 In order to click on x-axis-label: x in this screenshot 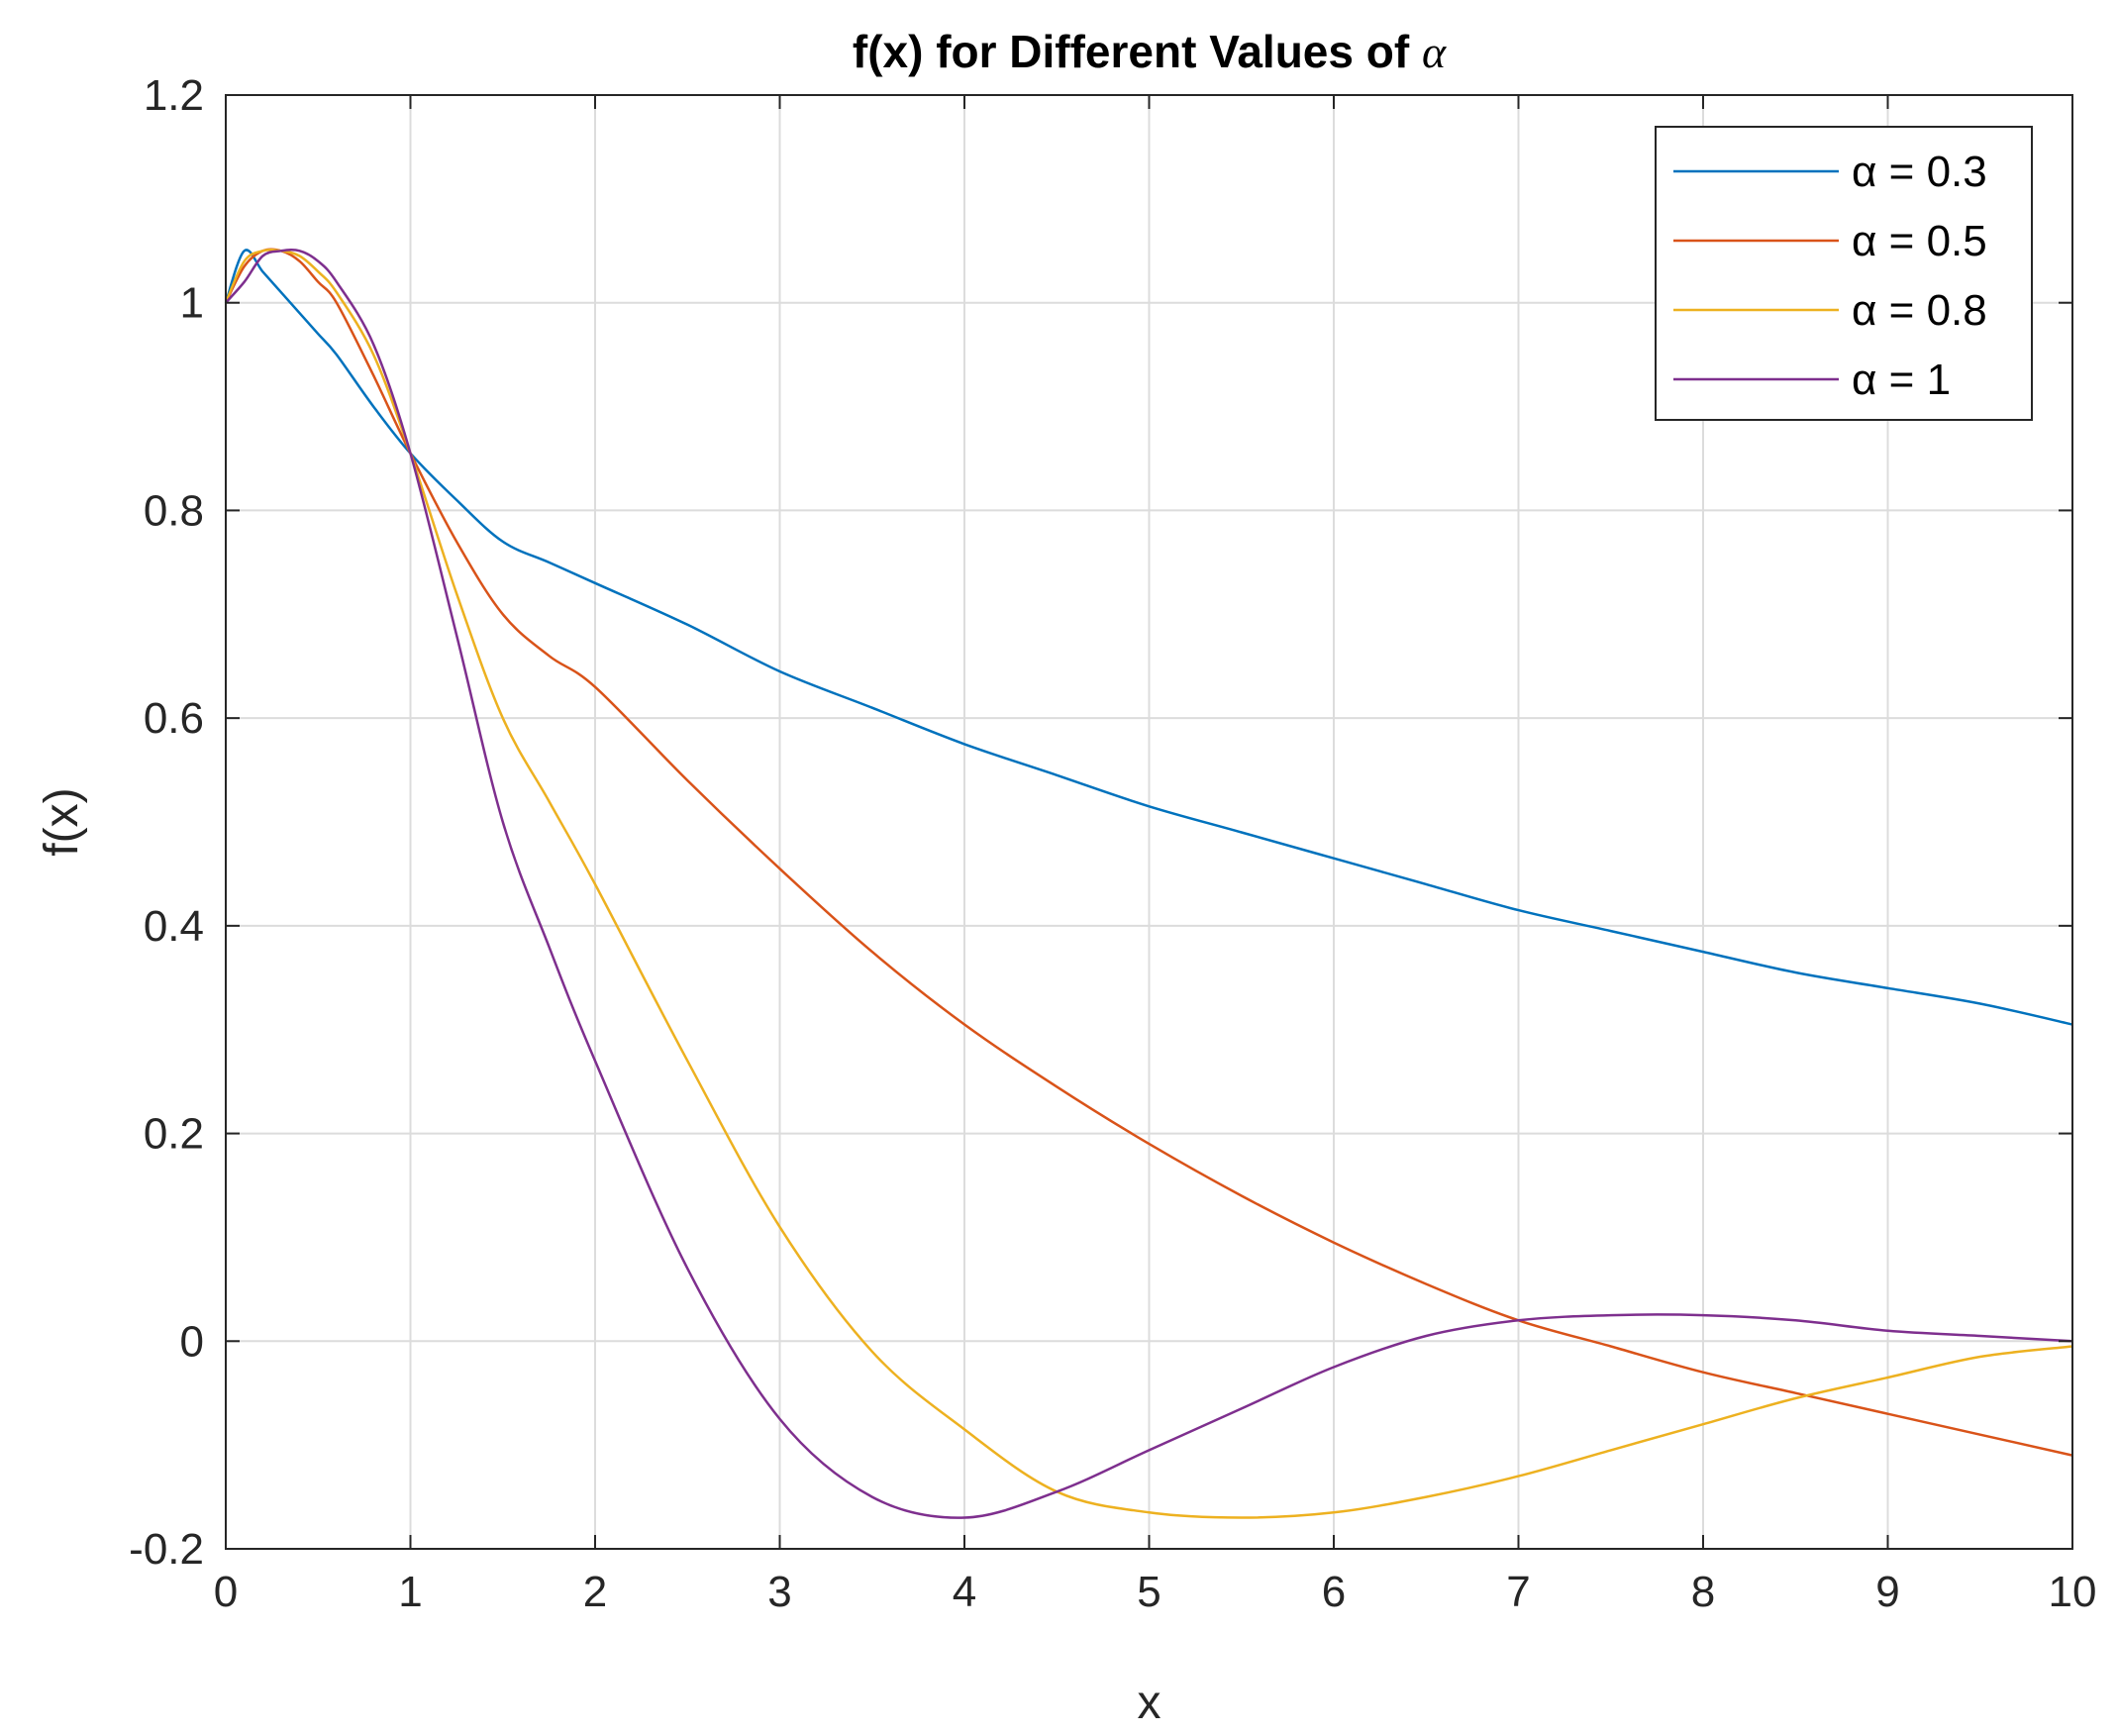, I will do `click(1149, 1703)`.